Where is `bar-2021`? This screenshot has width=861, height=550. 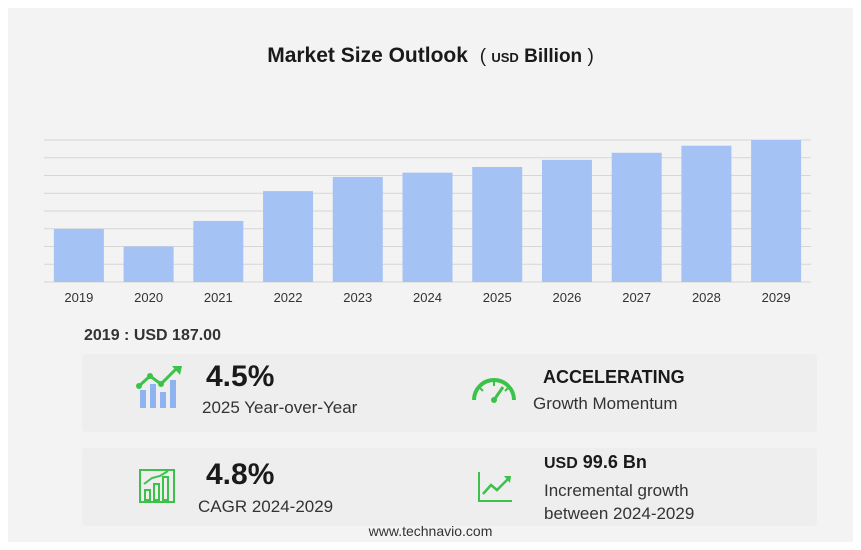 bar-2021 is located at coordinates (218, 251).